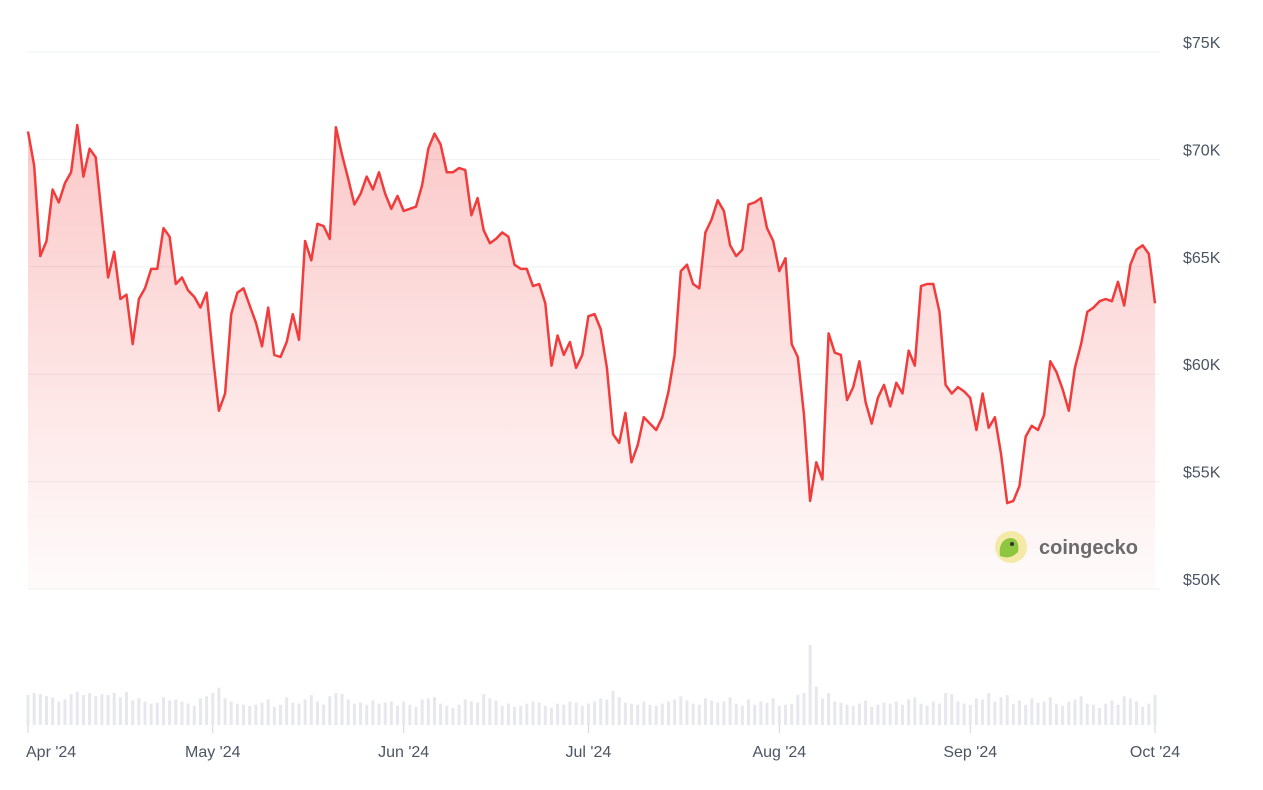 This screenshot has width=1263, height=790. Describe the element at coordinates (1202, 473) in the screenshot. I see `y-tick-label: $55K` at that location.